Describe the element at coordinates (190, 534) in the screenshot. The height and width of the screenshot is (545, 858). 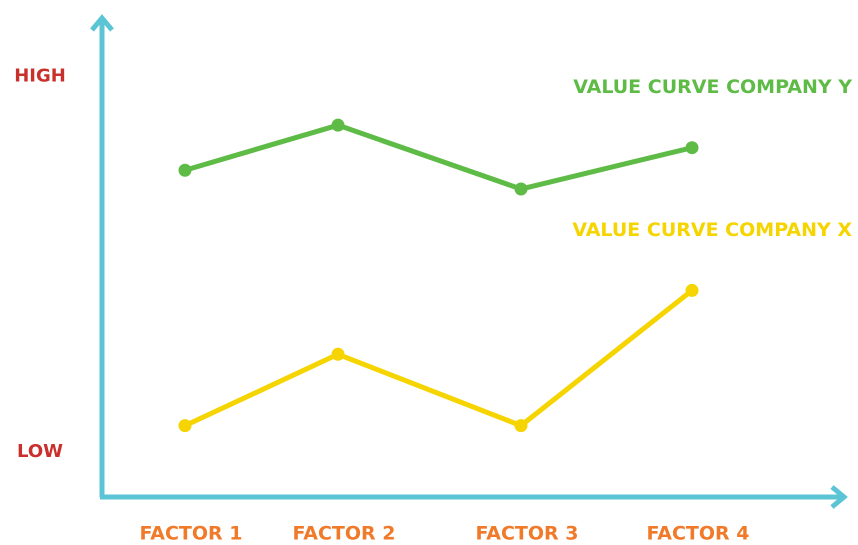
I see `x-tick-label: FACTOR 1` at that location.